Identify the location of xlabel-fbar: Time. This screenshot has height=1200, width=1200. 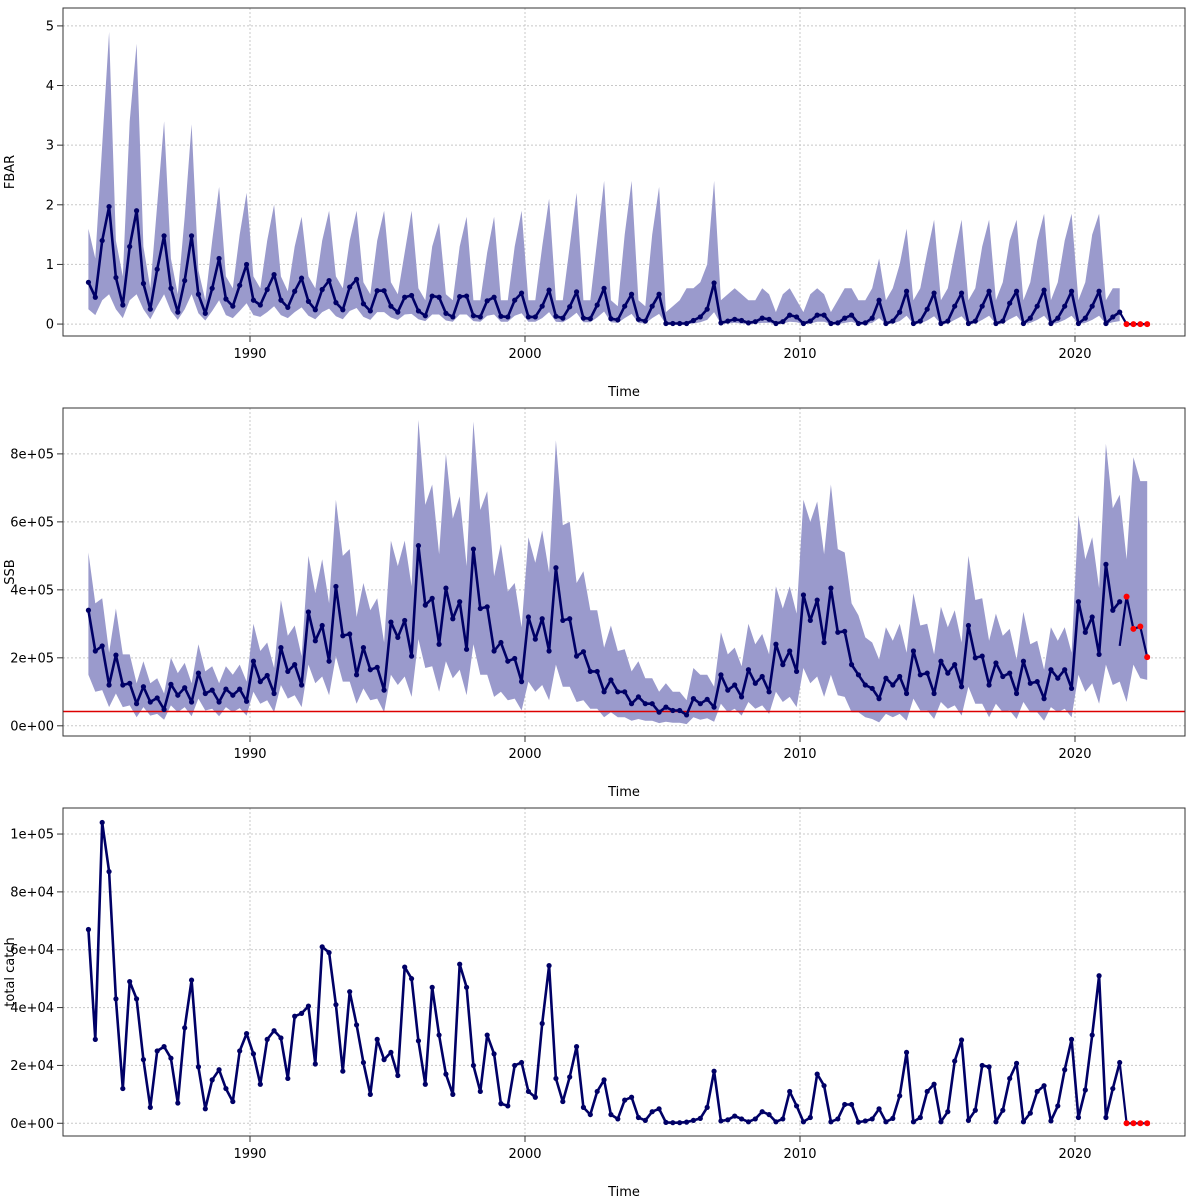
(623, 392).